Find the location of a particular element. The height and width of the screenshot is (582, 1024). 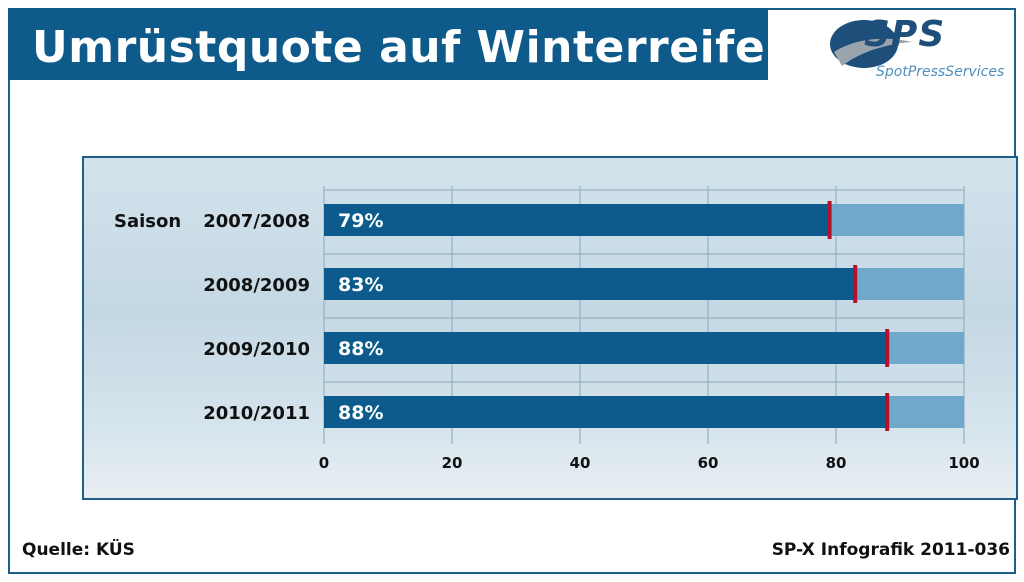

category-label-1: 2008/2009 is located at coordinates (256, 285).